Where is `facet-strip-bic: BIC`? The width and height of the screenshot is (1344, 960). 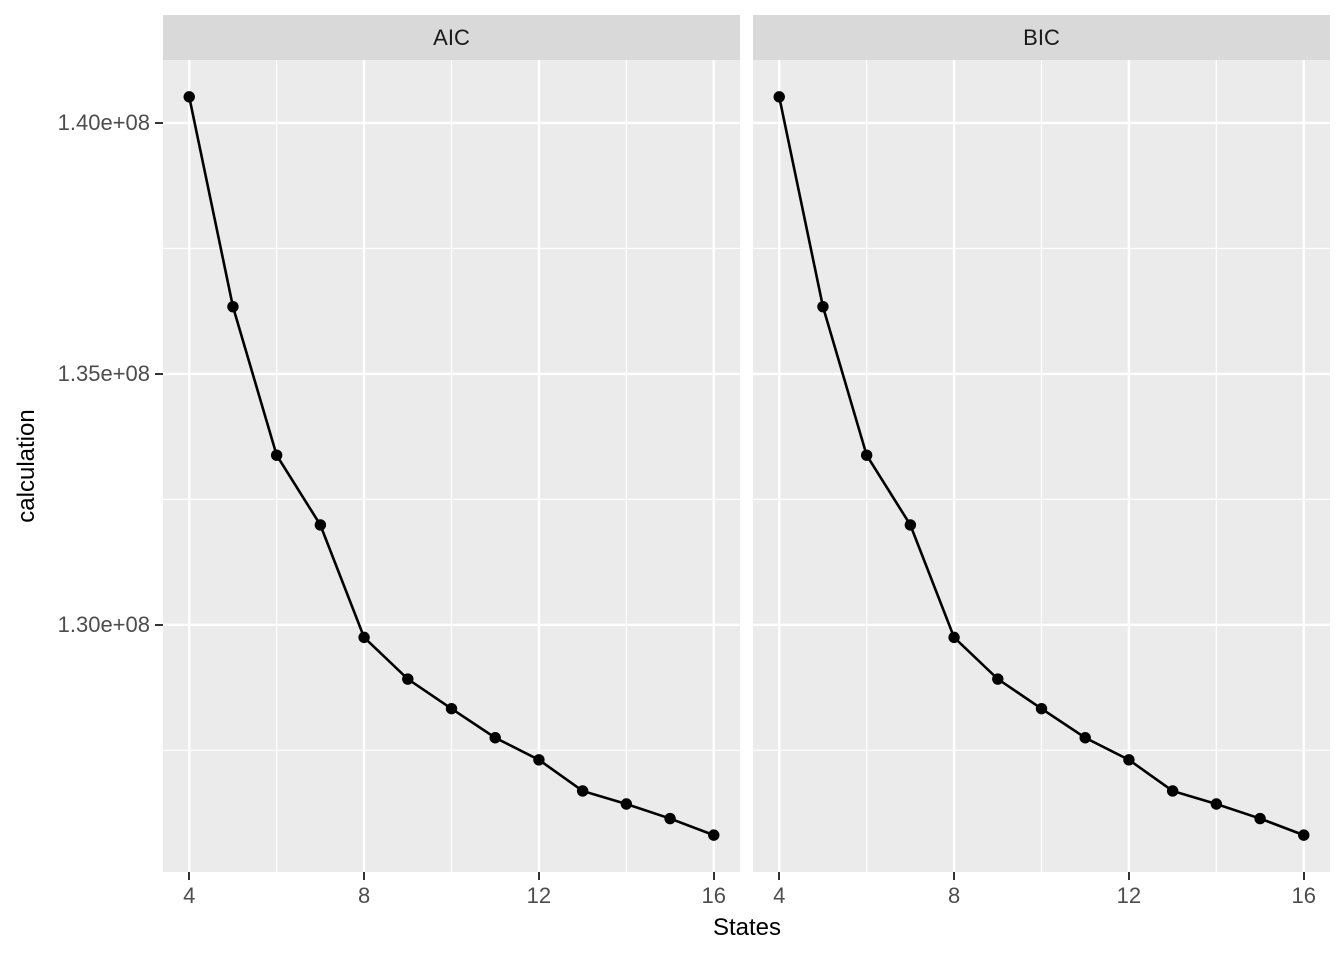 facet-strip-bic: BIC is located at coordinates (1041, 37).